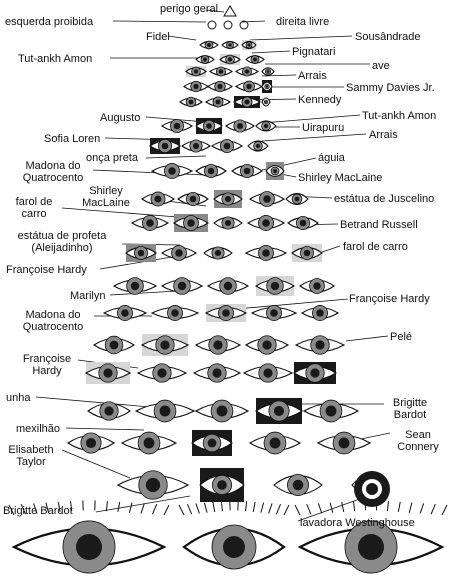 This screenshot has height=579, width=450. What do you see at coordinates (228, 25) in the screenshot?
I see `arrow-sign-icon` at bounding box center [228, 25].